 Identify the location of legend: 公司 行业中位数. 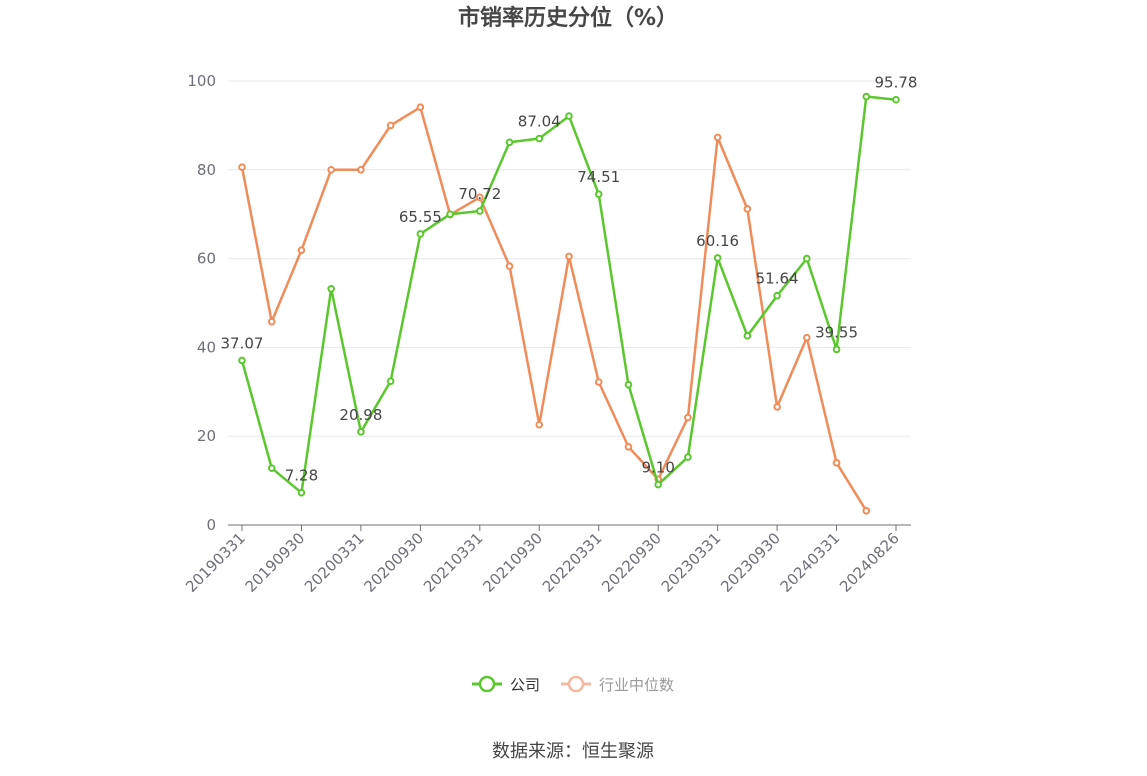
(573, 684).